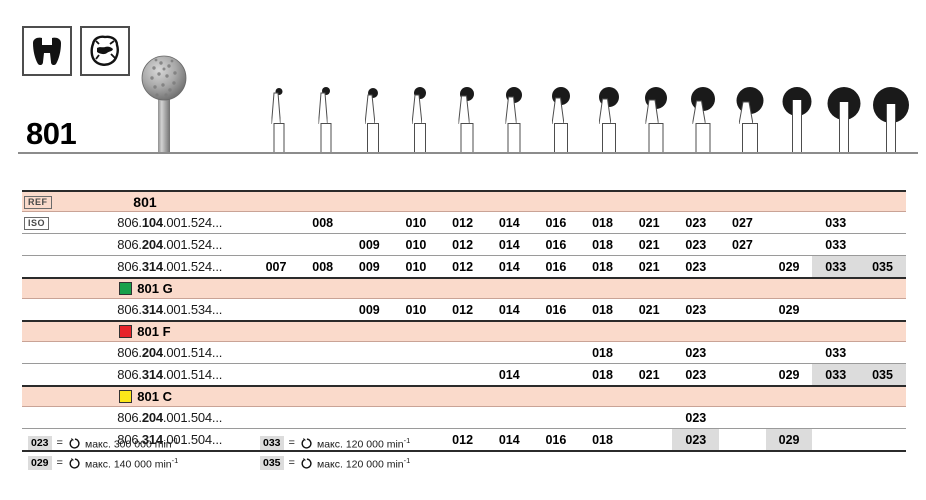  Describe the element at coordinates (37, 223) in the screenshot. I see `iso-badge: ISO` at that location.